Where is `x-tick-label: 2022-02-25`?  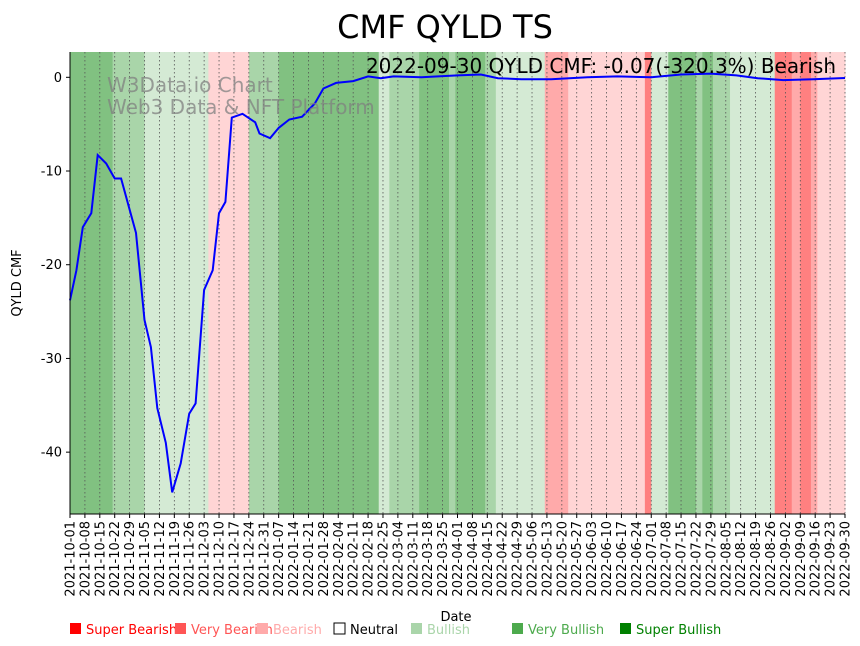 x-tick-label: 2022-02-25 is located at coordinates (383, 559).